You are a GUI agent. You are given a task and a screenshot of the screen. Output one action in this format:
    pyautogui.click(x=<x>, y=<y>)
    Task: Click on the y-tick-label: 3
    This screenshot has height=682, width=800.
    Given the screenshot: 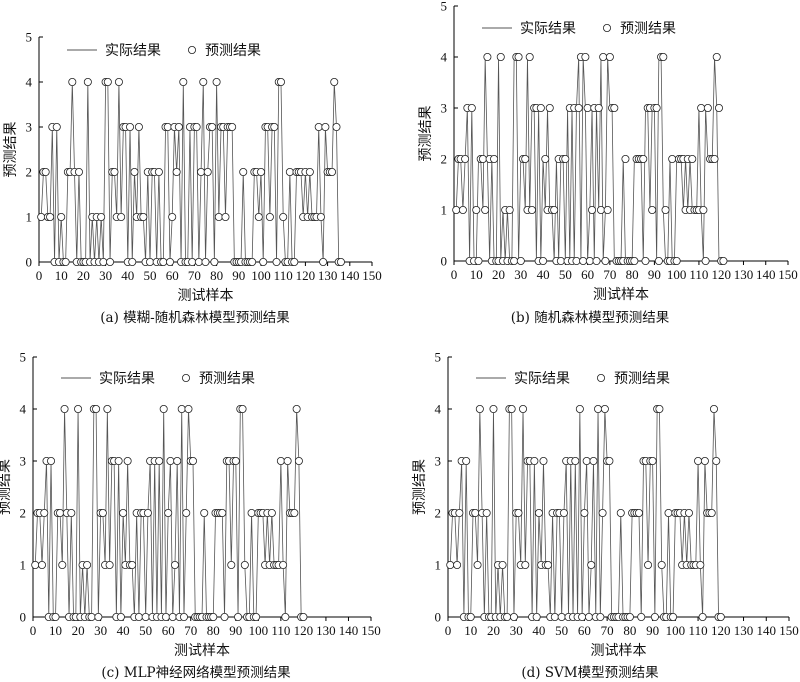 What is the action you would take?
    pyautogui.click(x=444, y=108)
    